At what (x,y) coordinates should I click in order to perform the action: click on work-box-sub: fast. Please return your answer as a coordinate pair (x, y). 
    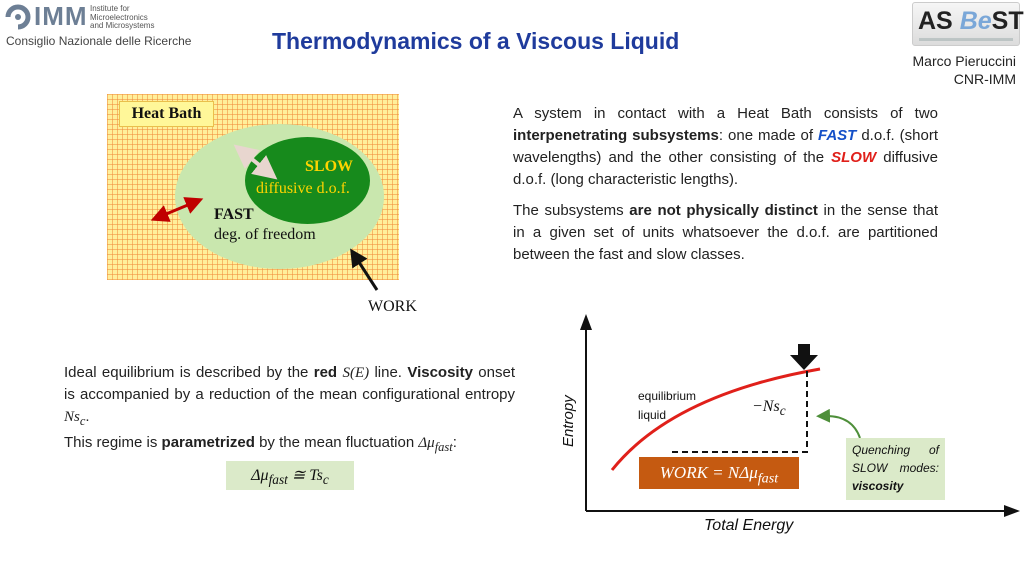
    Looking at the image, I should click on (768, 478).